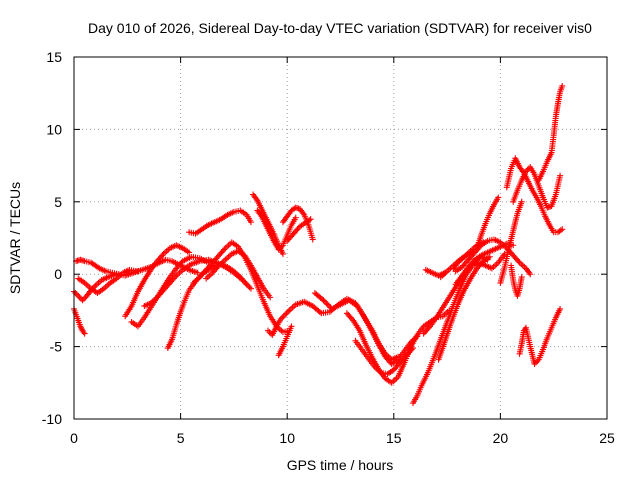 This screenshot has height=480, width=640. Describe the element at coordinates (58, 202) in the screenshot. I see `y-tick-label: 5` at that location.